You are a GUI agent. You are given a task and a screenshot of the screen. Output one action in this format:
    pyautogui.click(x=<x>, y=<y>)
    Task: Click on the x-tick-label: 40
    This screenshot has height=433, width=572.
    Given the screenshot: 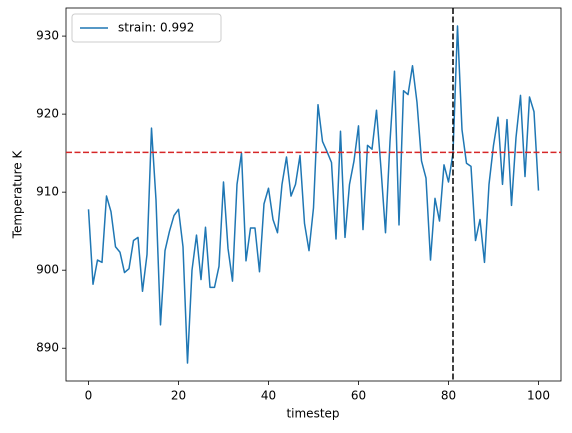 What is the action you would take?
    pyautogui.click(x=268, y=396)
    